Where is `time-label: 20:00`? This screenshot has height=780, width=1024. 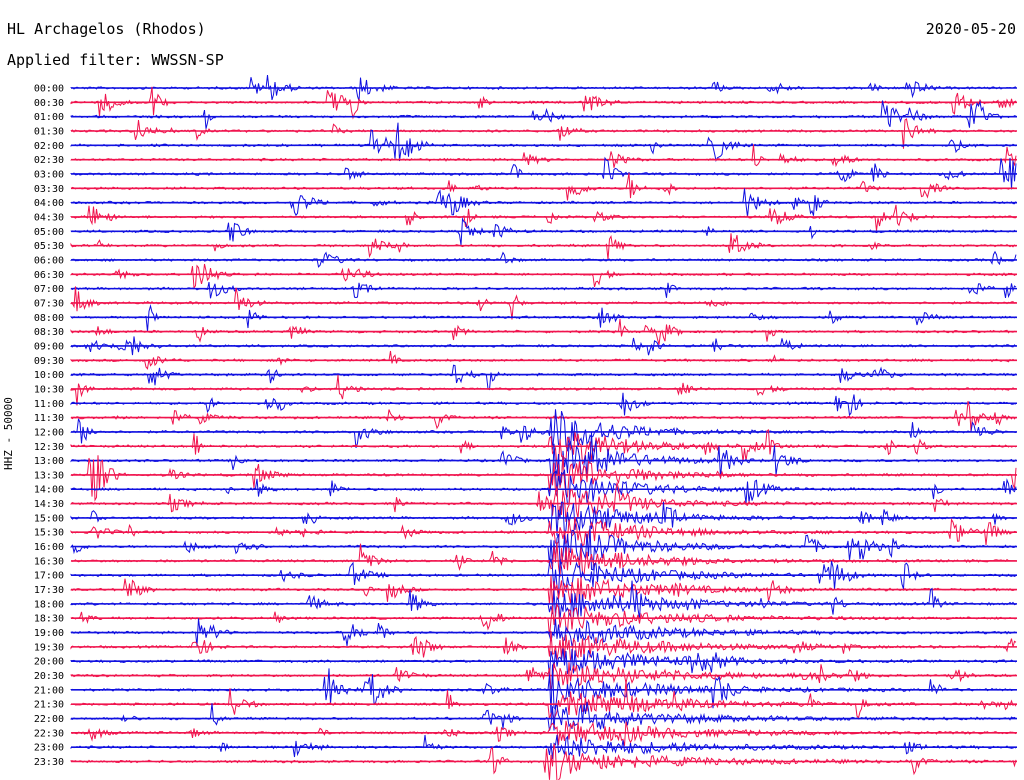 time-label: 20:00 is located at coordinates (49, 662).